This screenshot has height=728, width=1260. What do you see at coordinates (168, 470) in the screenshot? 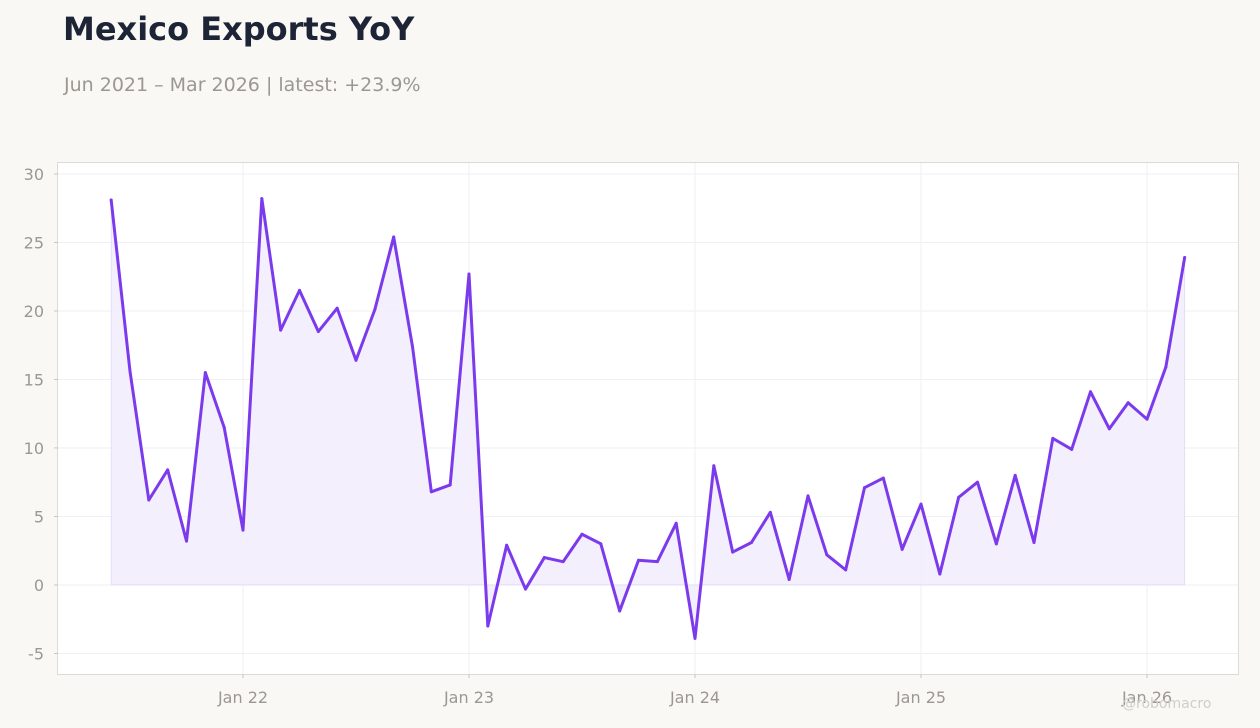
I see `data-point: 2021-09: 8.4` at bounding box center [168, 470].